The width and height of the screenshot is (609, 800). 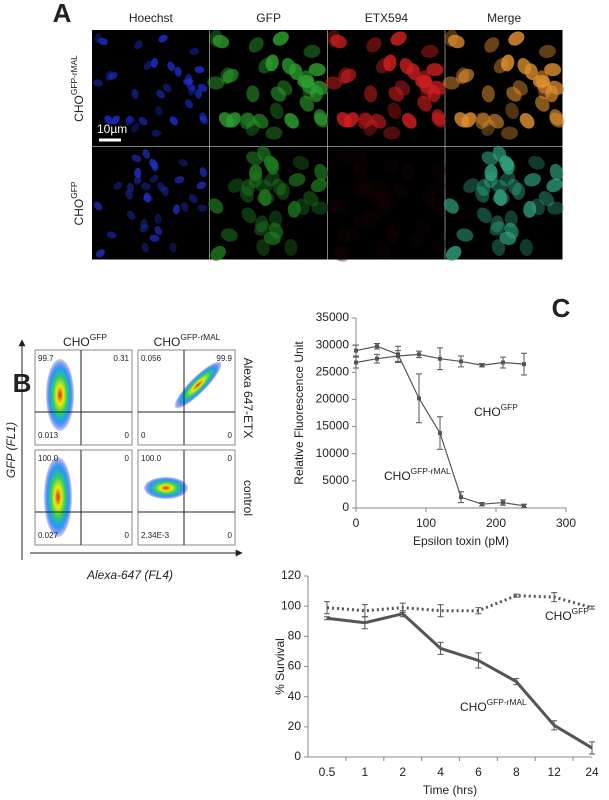 I want to click on density-cloud, so click(x=166, y=488).